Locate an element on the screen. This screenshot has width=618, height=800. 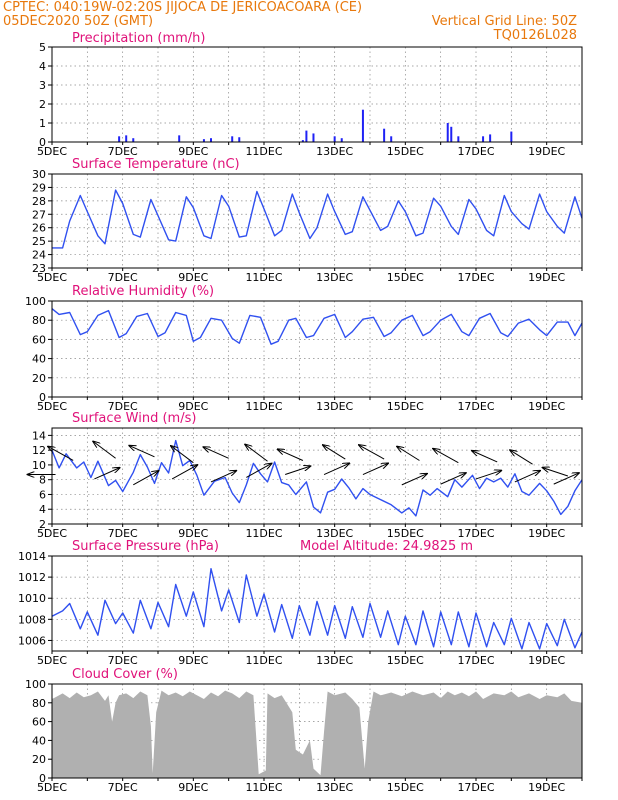
temperature-ytick-label-3: 26 is located at coordinates (39, 228).